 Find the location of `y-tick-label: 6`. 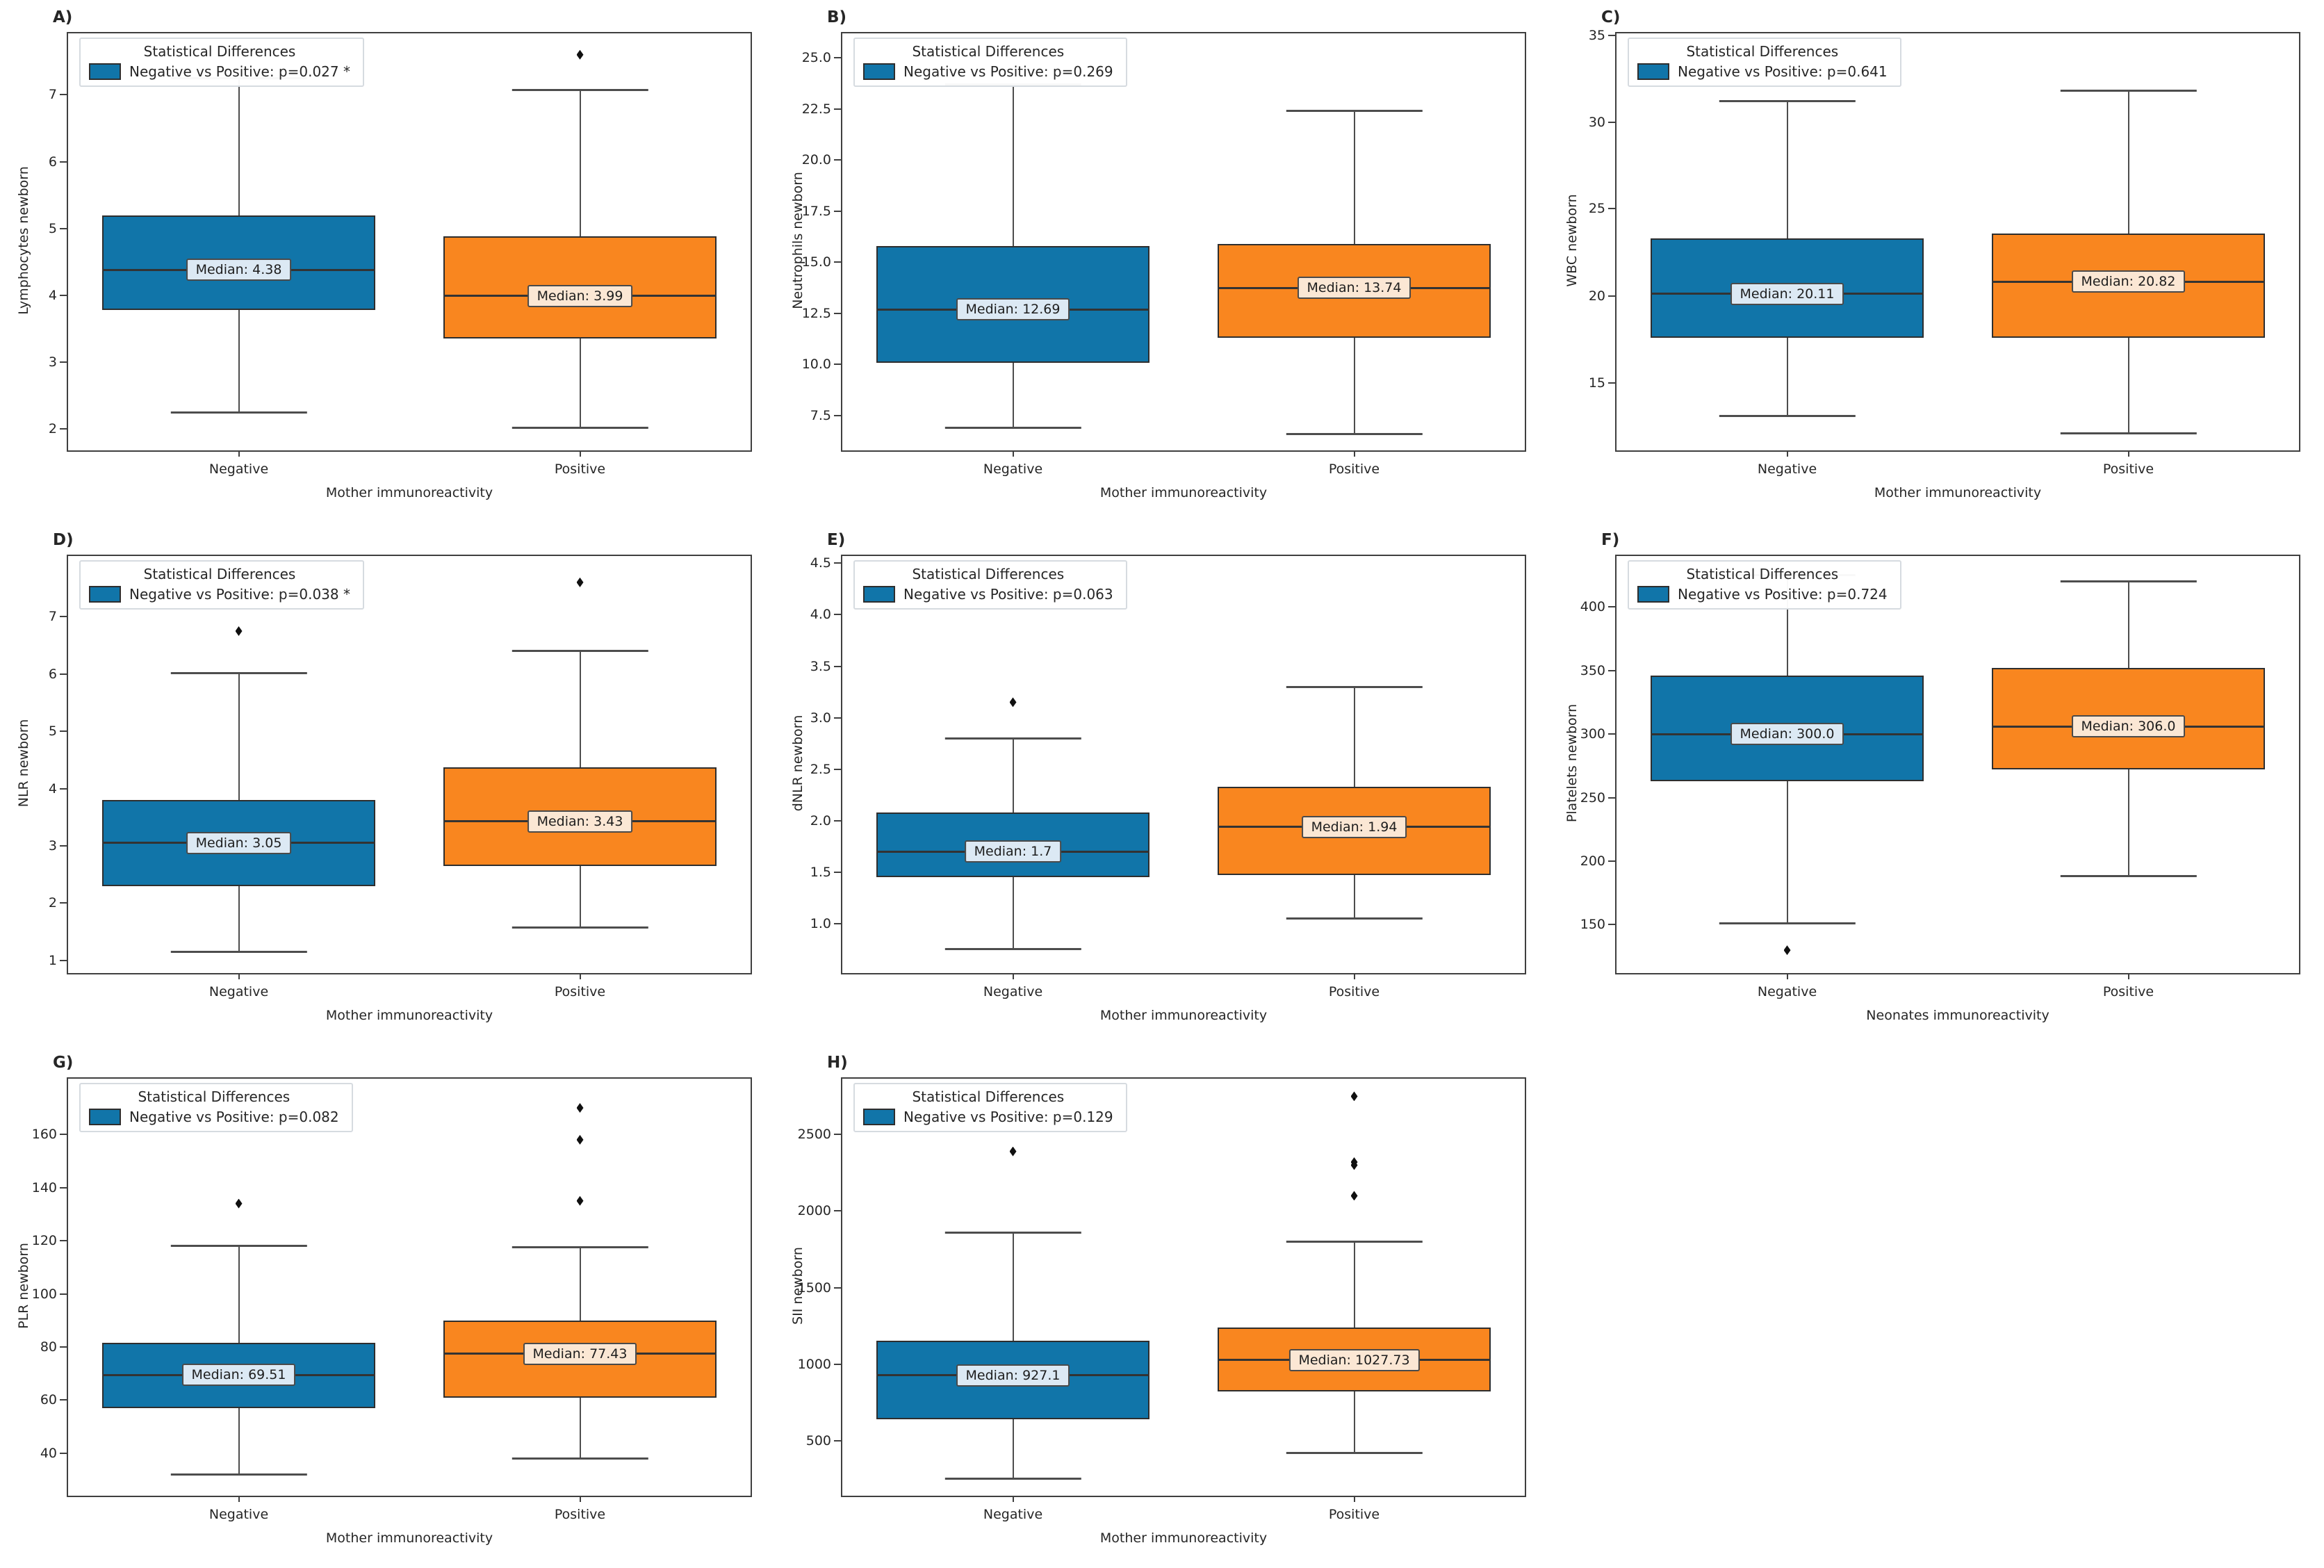

y-tick-label: 6 is located at coordinates (52, 162).